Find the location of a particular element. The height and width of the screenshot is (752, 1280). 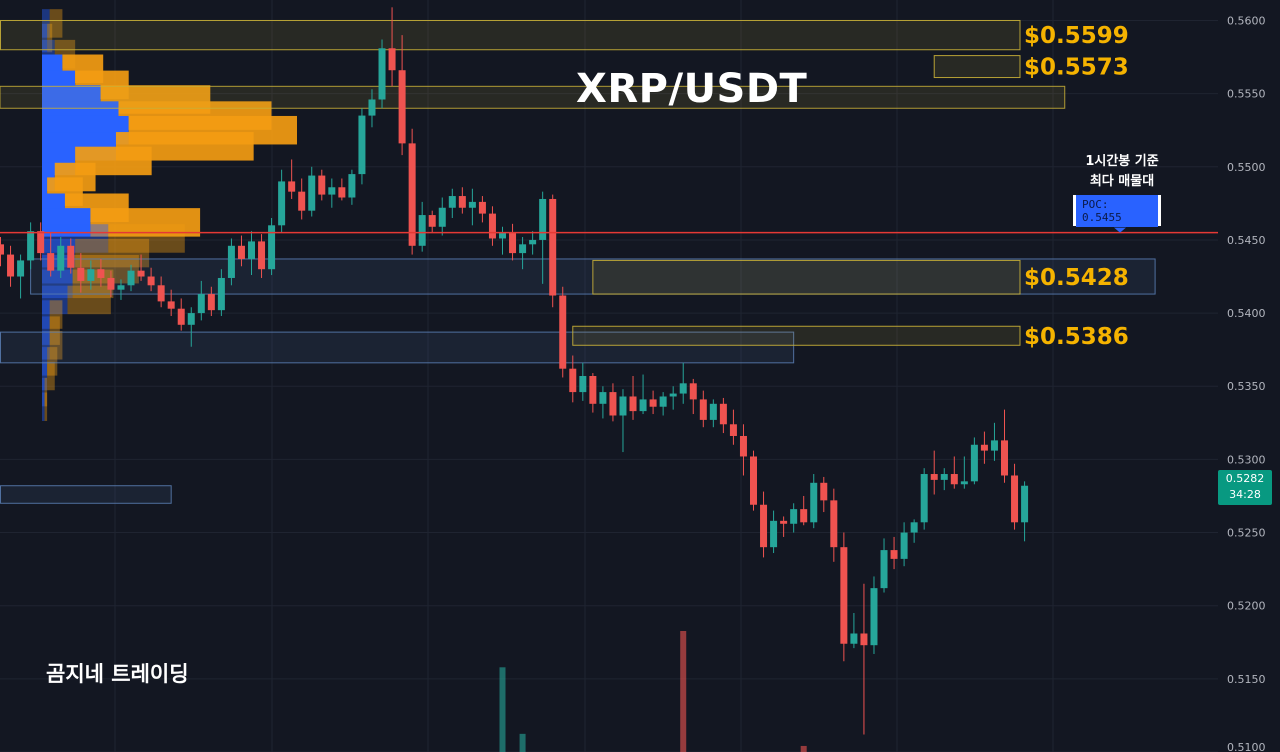

poc-label-box: POC: 0.5455 is located at coordinates (1117, 210).